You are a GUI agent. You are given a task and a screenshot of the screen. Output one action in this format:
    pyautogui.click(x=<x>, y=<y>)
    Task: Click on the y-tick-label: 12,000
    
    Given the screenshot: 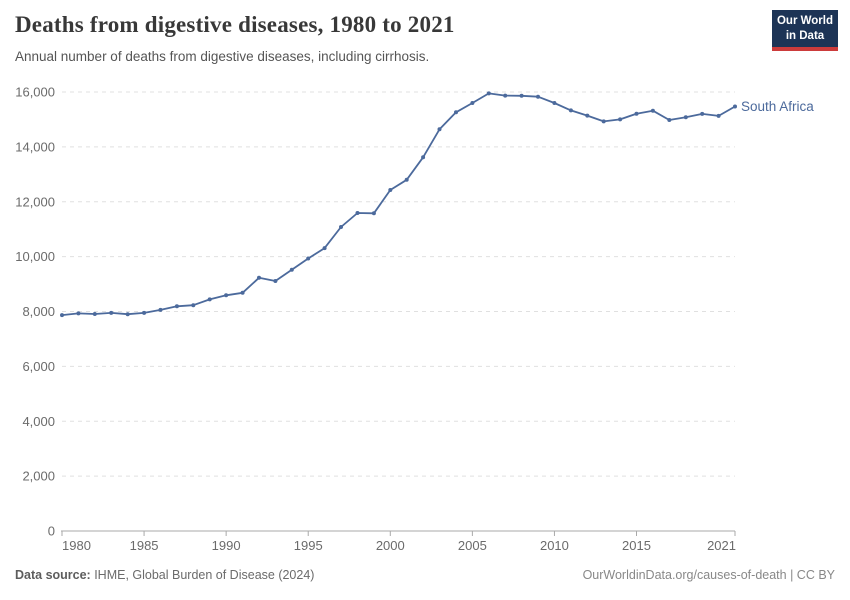 What is the action you would take?
    pyautogui.click(x=35, y=201)
    